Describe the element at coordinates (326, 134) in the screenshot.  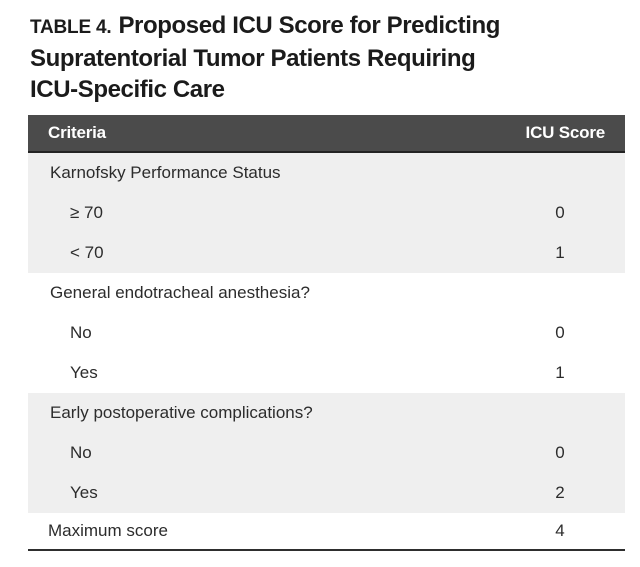
I see `table-header-row: Criteria ICU Score` at that location.